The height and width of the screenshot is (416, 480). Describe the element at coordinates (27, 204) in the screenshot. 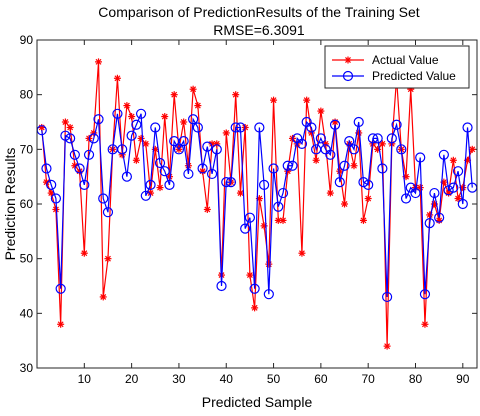

I see `y-tick-label: 60` at that location.